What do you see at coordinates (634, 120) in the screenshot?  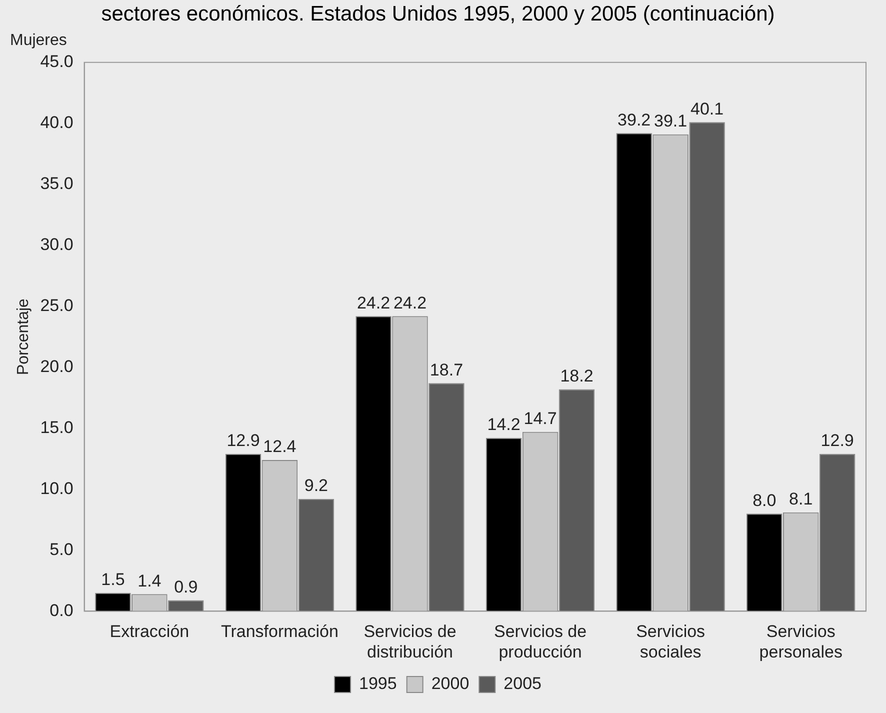 I see `data-label: 39.2` at bounding box center [634, 120].